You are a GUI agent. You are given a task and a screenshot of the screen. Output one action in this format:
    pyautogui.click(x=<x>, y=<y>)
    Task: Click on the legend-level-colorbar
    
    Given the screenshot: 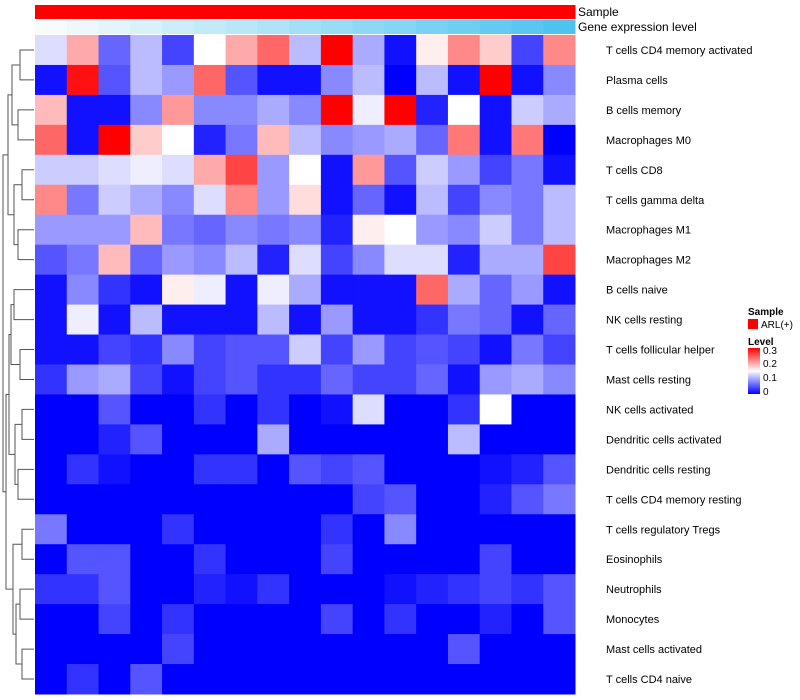 What is the action you would take?
    pyautogui.click(x=754, y=371)
    